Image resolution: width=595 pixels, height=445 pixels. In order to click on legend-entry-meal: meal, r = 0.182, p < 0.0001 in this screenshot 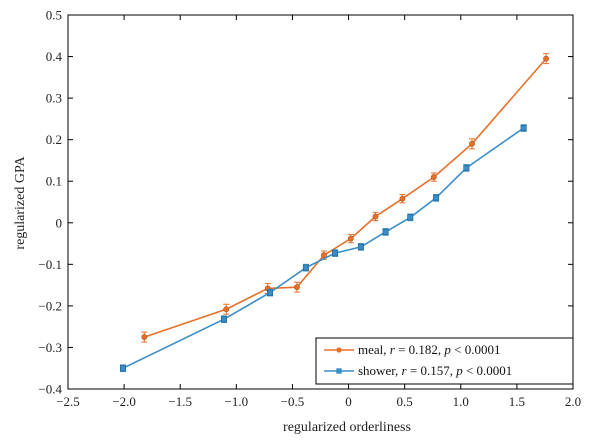, I will do `click(412, 349)`.